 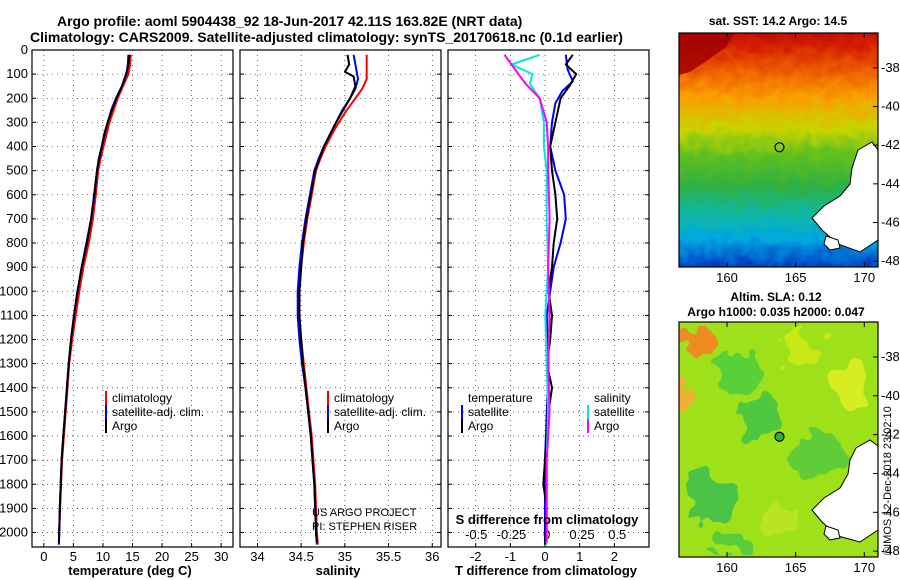 I want to click on x-top-tick-label: -0.25, so click(x=512, y=534).